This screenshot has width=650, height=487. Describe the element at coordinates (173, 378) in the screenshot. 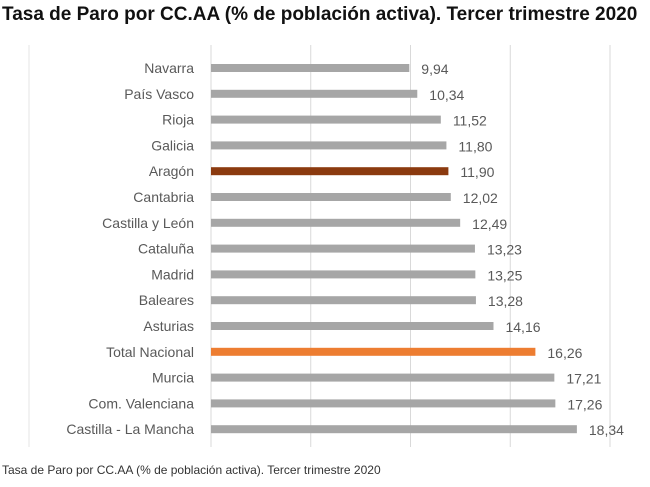

I see `category-label: Murcia` at that location.